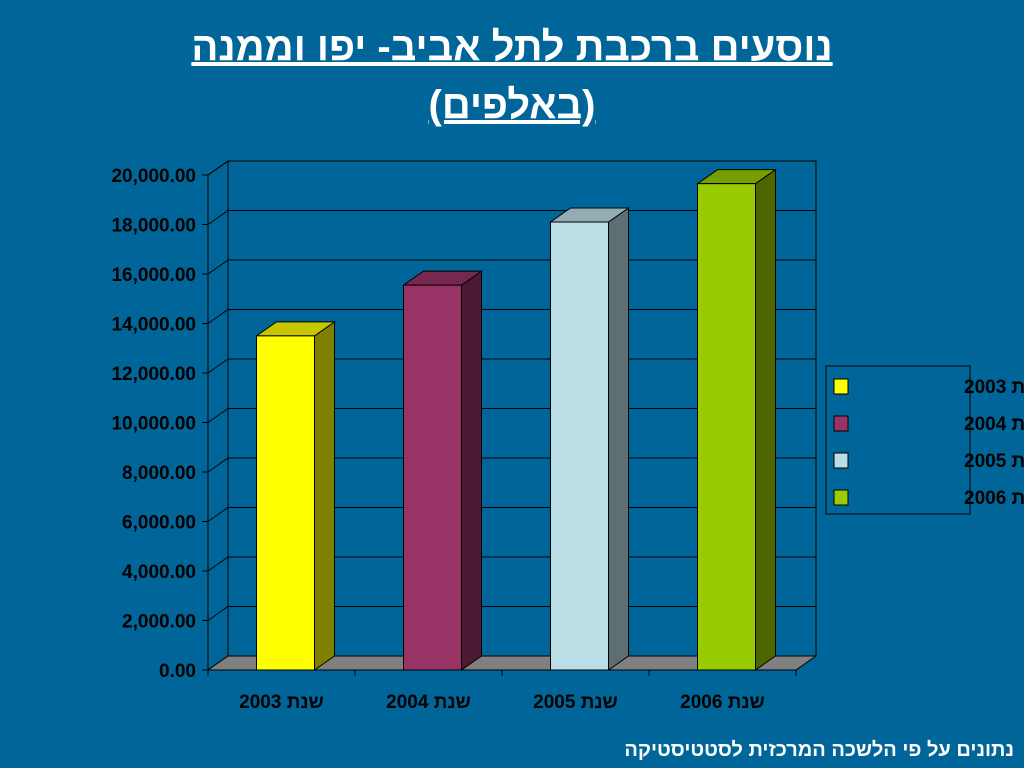  I want to click on x-tick-label: שנת 2005, so click(575, 702).